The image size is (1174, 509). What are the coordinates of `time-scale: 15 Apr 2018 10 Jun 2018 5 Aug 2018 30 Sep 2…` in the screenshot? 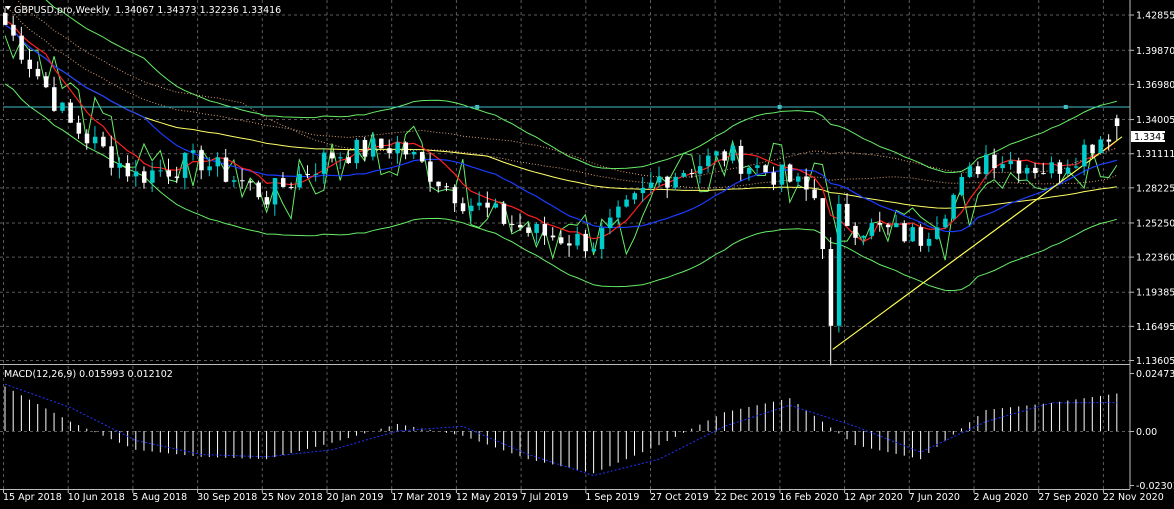 It's located at (583, 496).